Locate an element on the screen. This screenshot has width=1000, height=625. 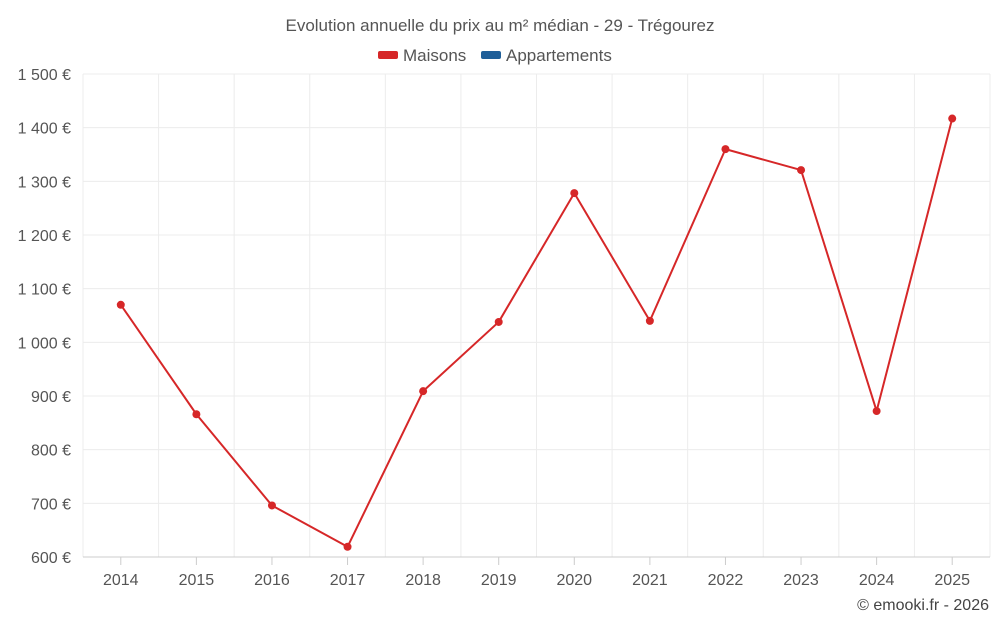
y-tick-label: 1 200 € is located at coordinates (44, 236).